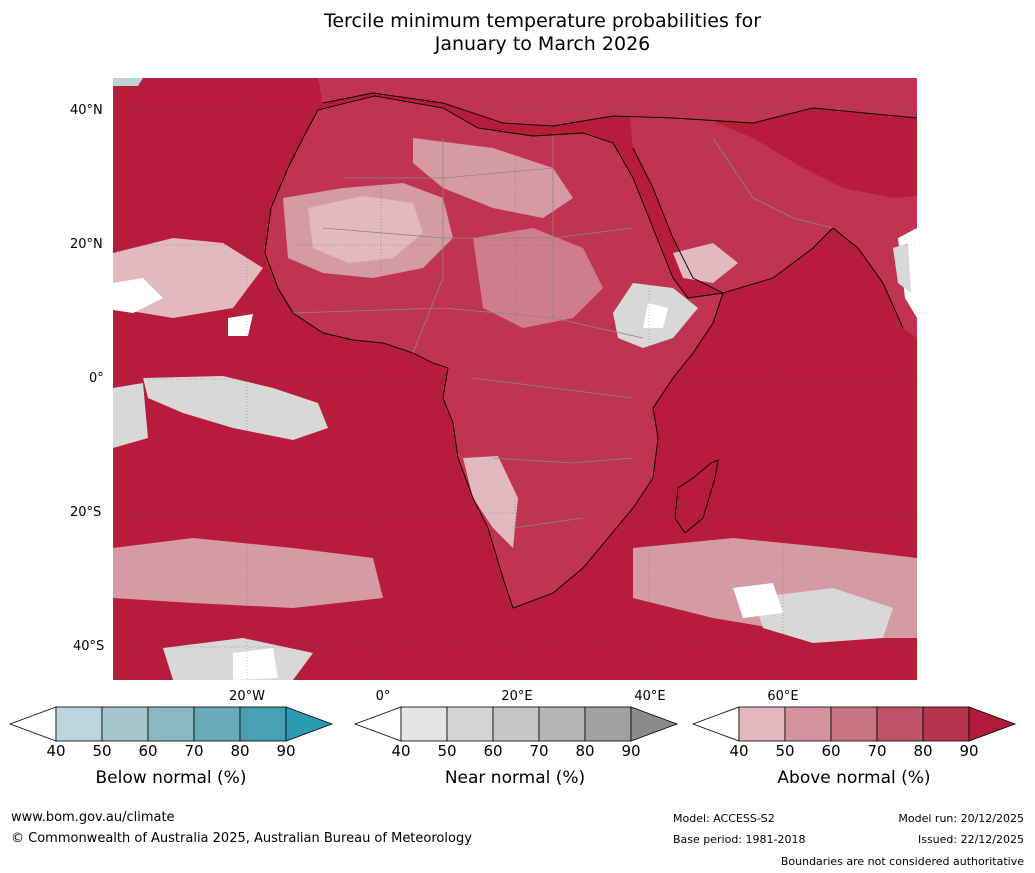 This screenshot has height=873, width=1035. What do you see at coordinates (542, 44) in the screenshot?
I see `title-line-2: January to March 2026` at bounding box center [542, 44].